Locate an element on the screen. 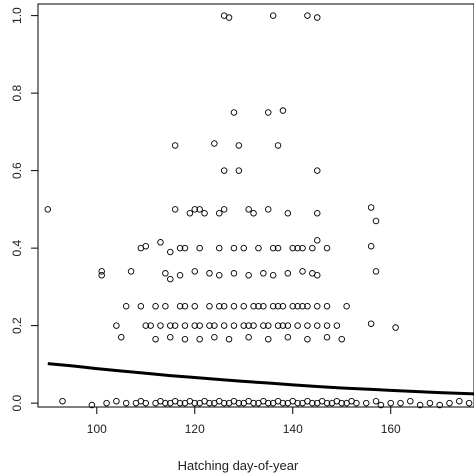  fitted-curve is located at coordinates (260, 379).